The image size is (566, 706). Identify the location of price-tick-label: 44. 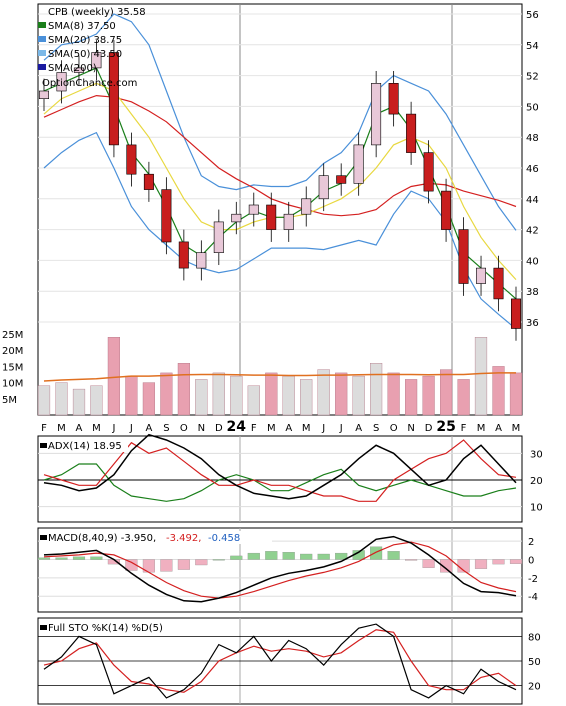
(532, 200).